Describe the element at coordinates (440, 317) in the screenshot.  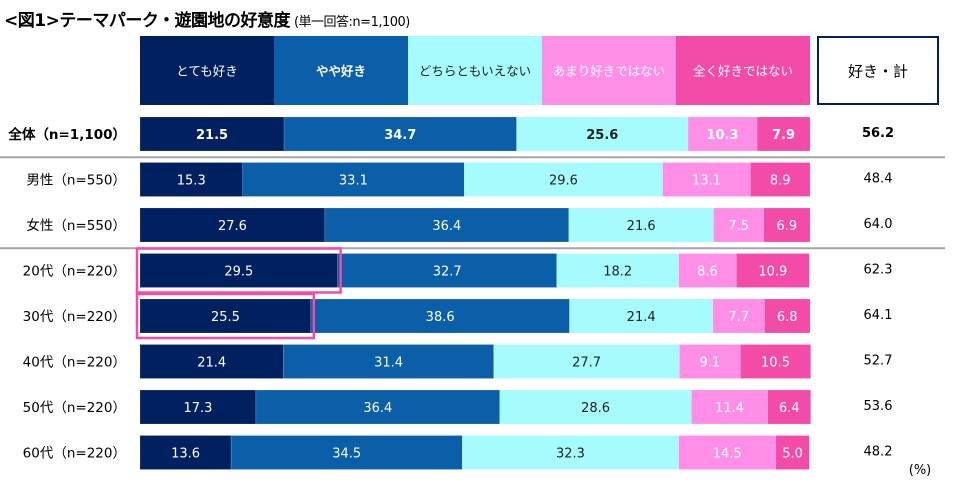
I see `data-label: 38.6` at that location.